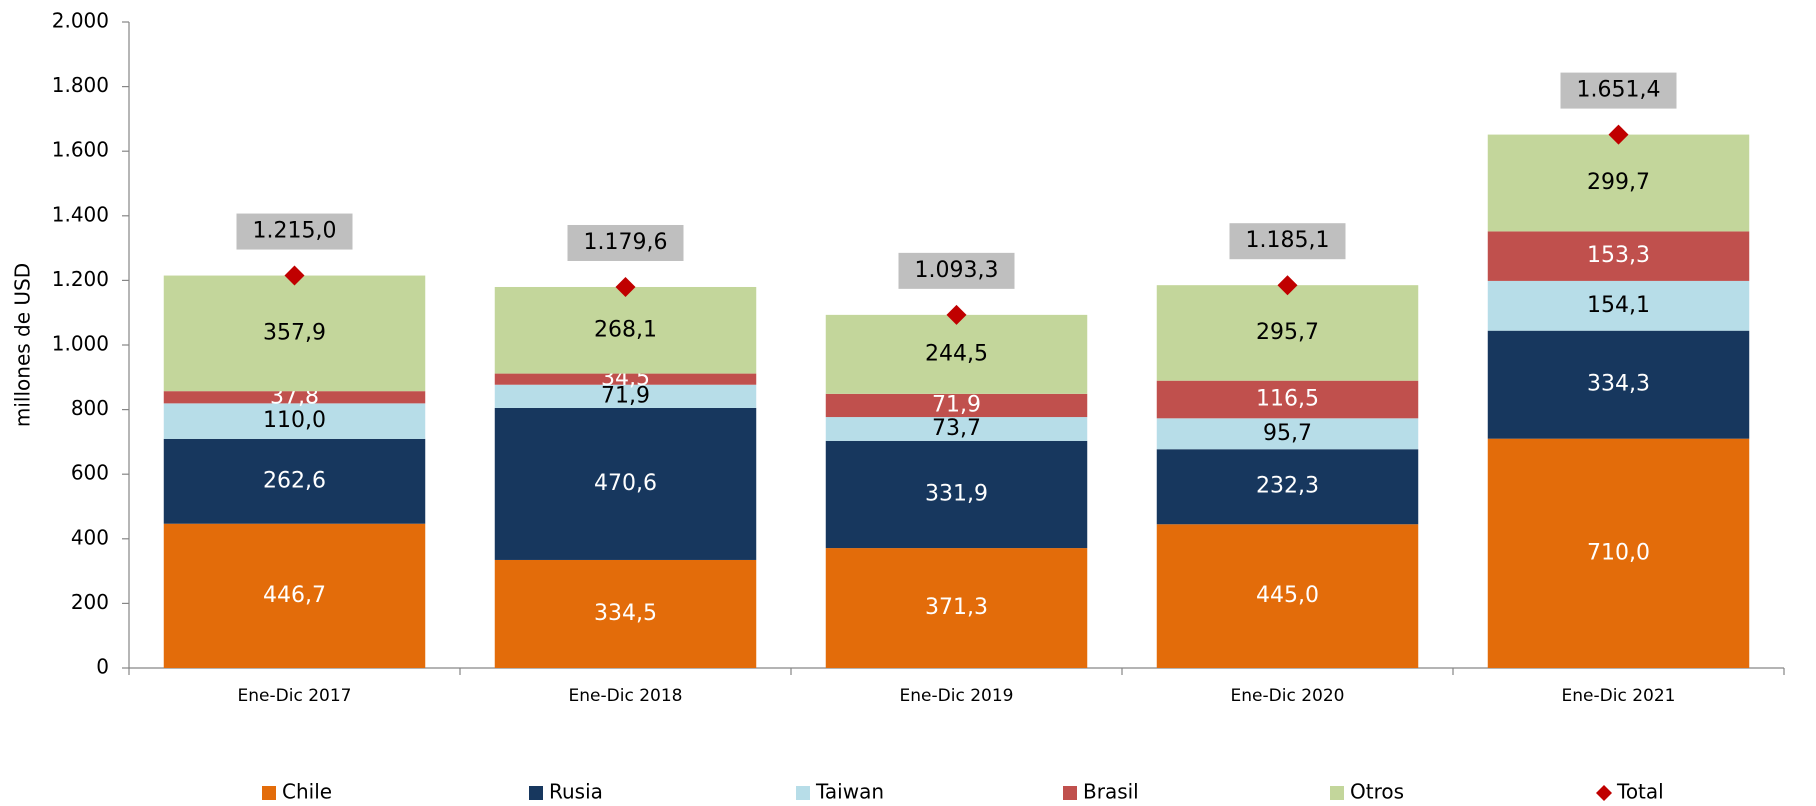  I want to click on y-tick-label: 600, so click(90, 473).